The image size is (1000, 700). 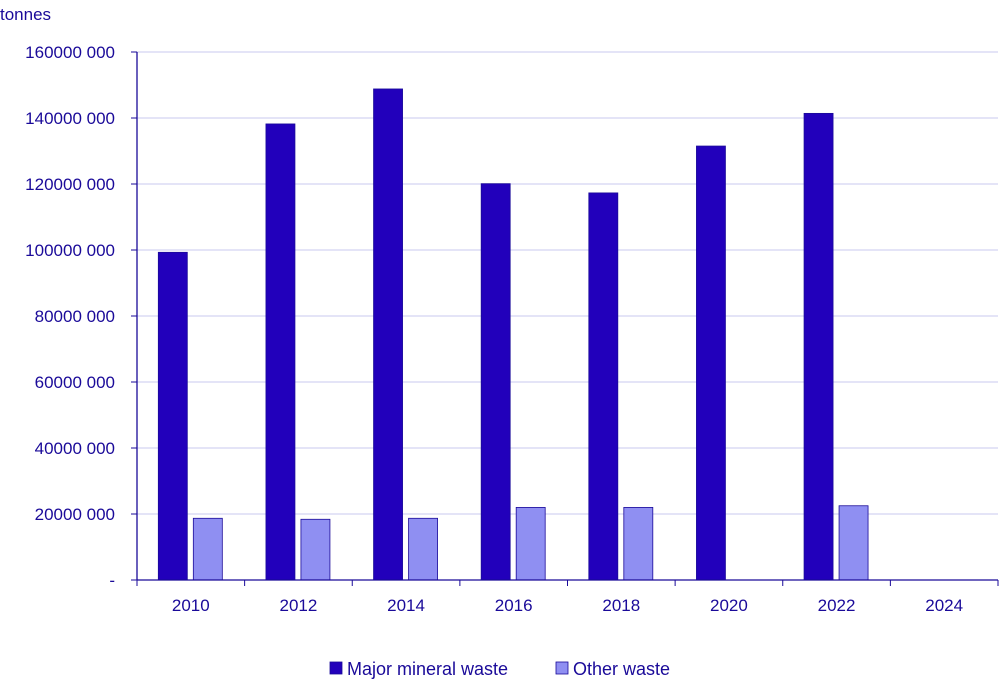 I want to click on x-tick-label: 2014, so click(x=406, y=605).